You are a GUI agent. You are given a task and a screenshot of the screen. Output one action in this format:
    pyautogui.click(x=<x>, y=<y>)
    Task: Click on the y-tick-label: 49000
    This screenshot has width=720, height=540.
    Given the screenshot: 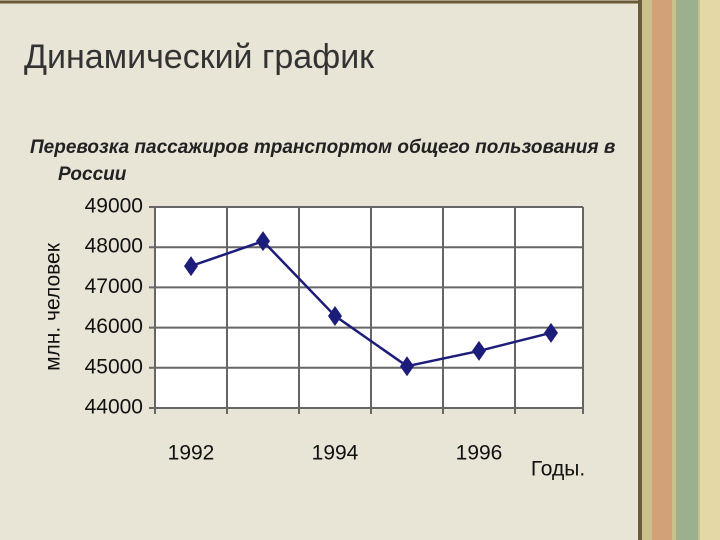 What is the action you would take?
    pyautogui.click(x=114, y=206)
    